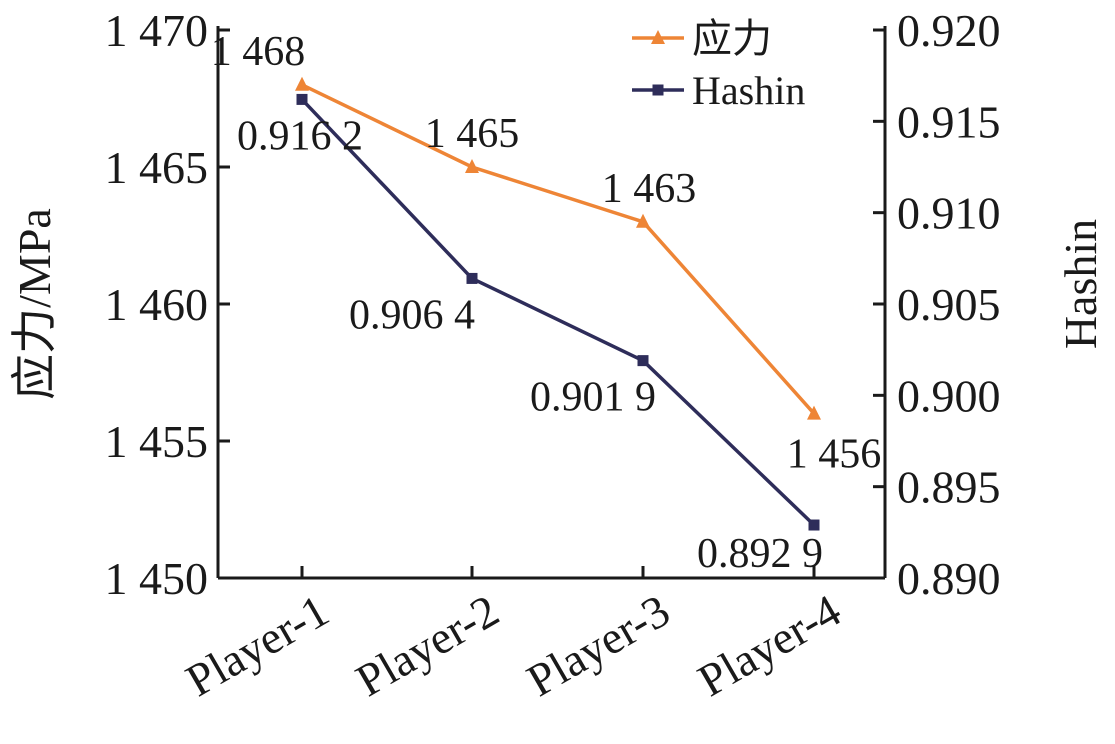 Image resolution: width=1115 pixels, height=744 pixels. What do you see at coordinates (157, 441) in the screenshot?
I see `left-y-tick-label: 1 455` at bounding box center [157, 441].